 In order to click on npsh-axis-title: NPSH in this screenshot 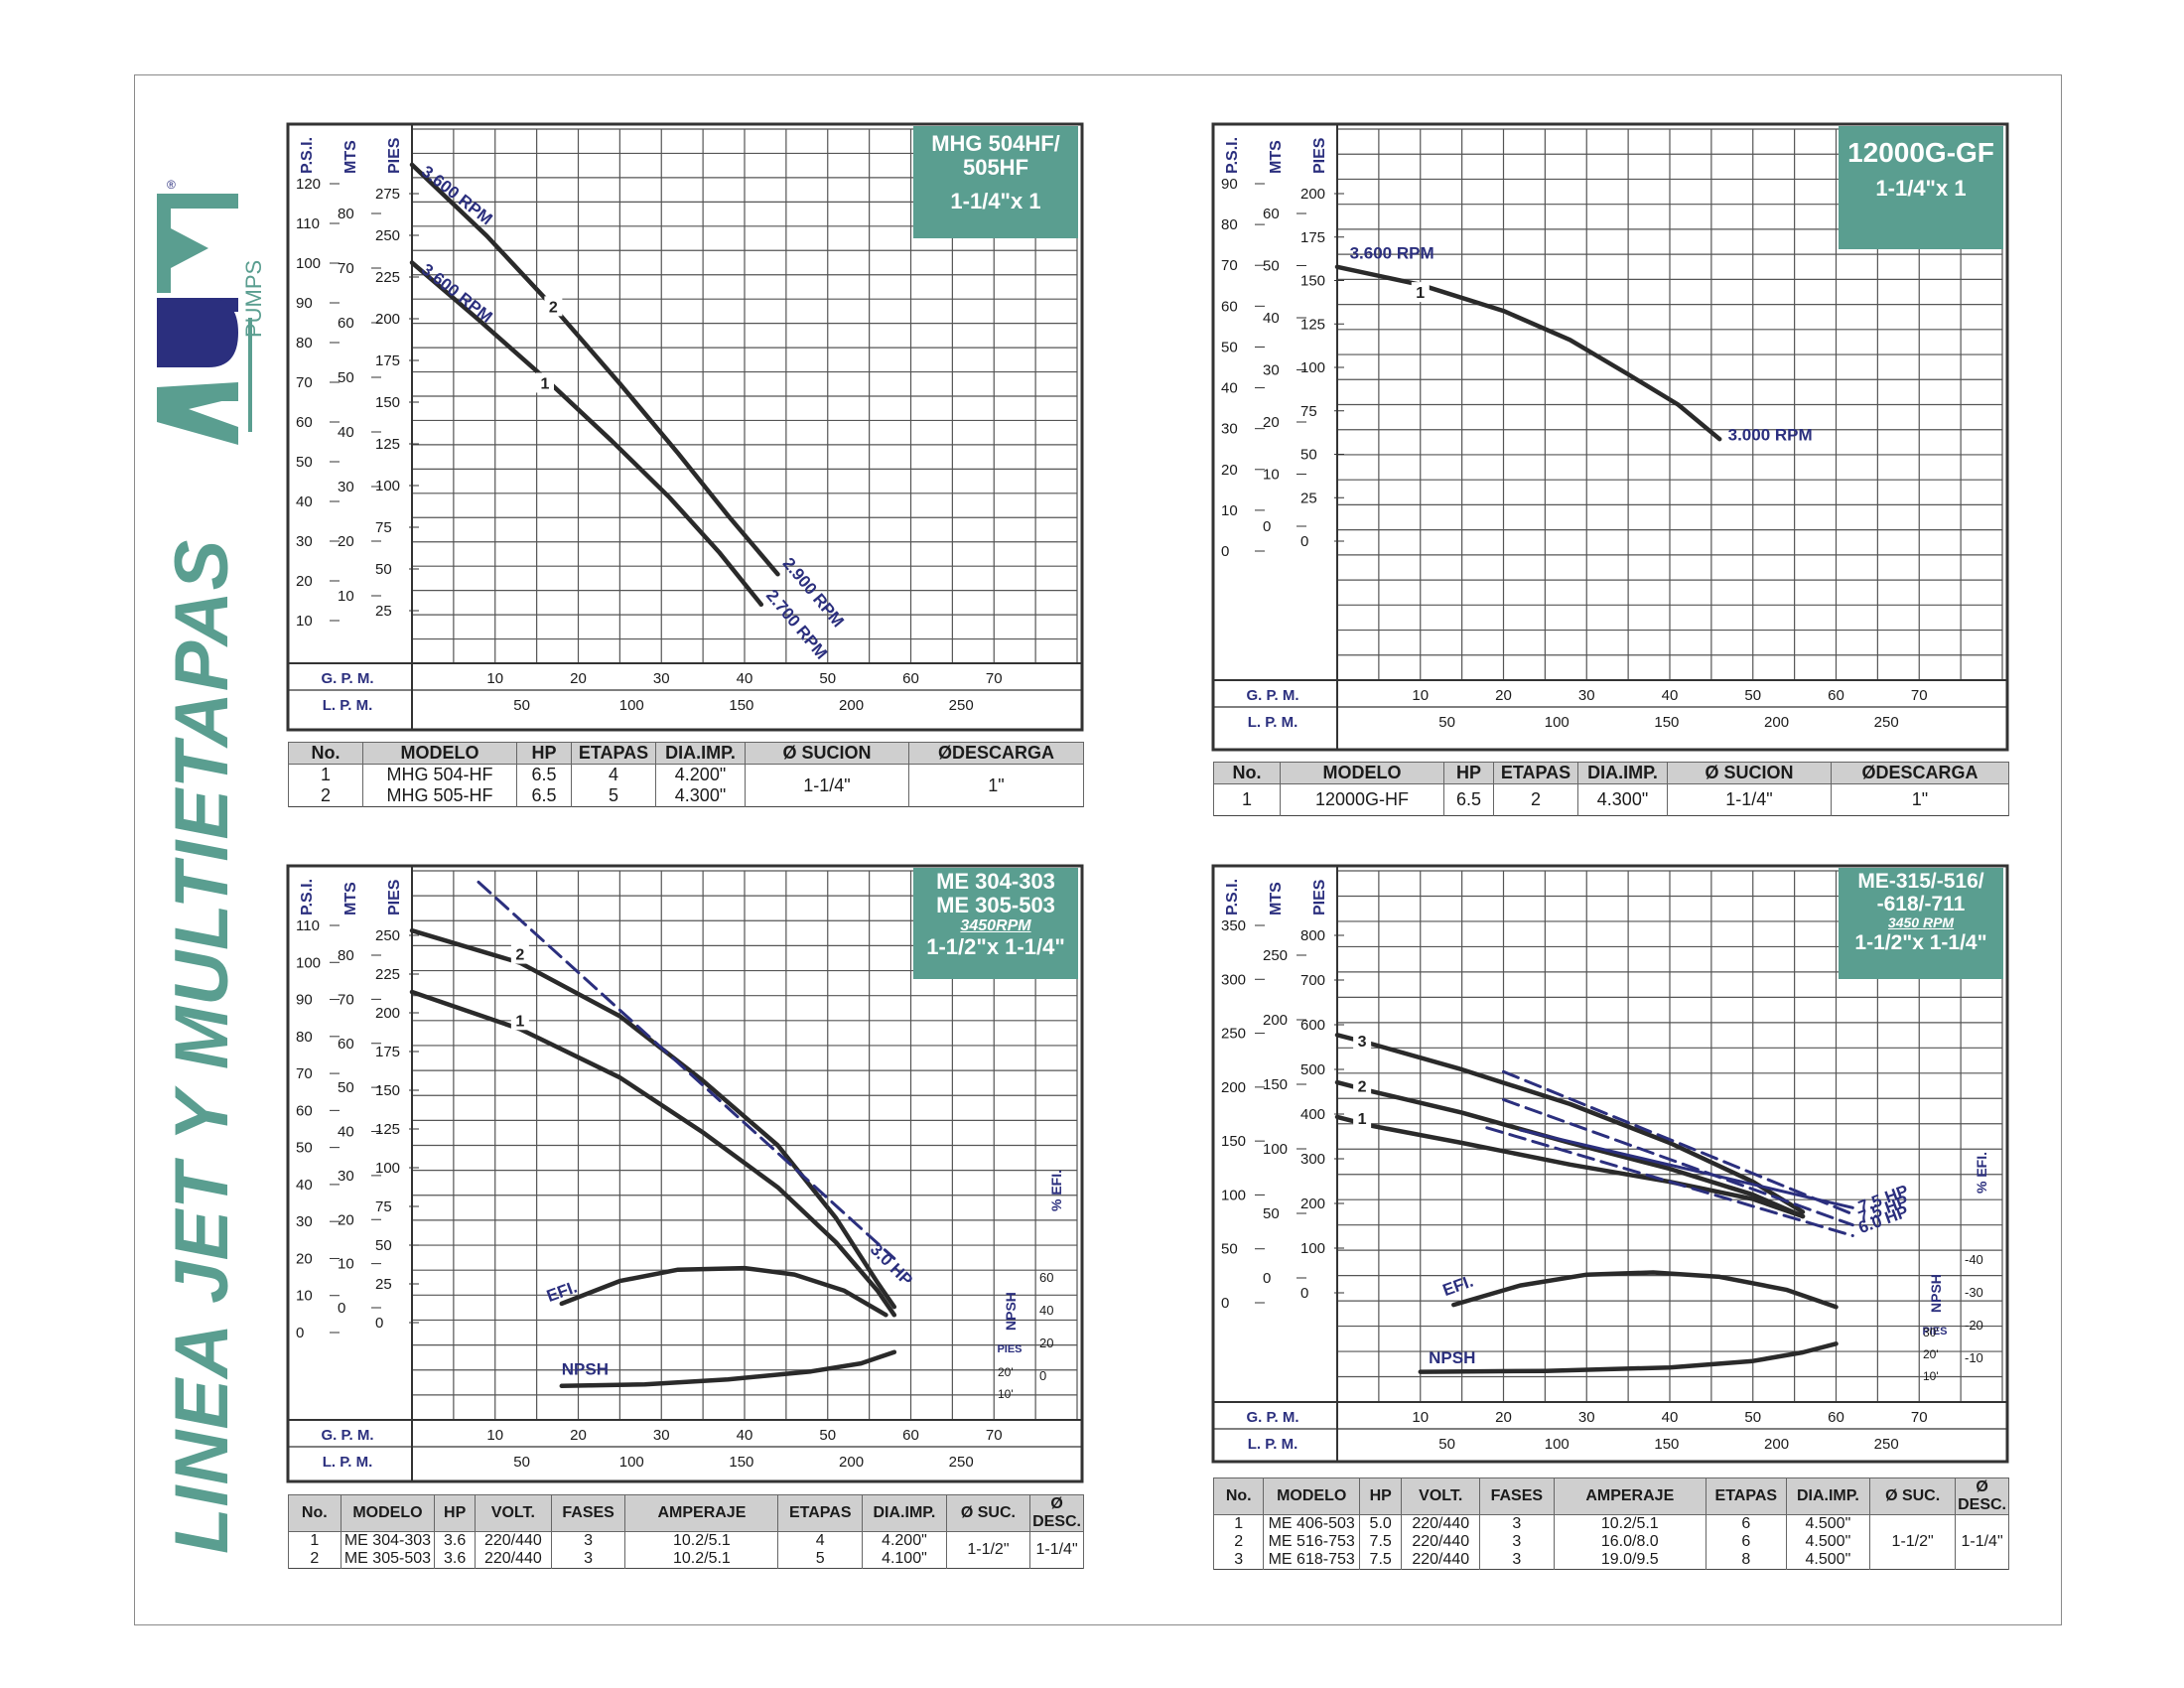, I will do `click(1936, 1293)`.